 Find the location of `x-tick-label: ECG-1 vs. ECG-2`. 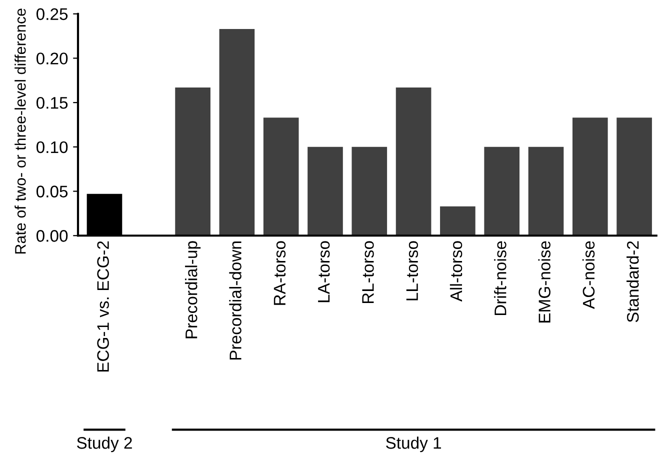

x-tick-label: ECG-1 vs. ECG-2 is located at coordinates (103, 306).